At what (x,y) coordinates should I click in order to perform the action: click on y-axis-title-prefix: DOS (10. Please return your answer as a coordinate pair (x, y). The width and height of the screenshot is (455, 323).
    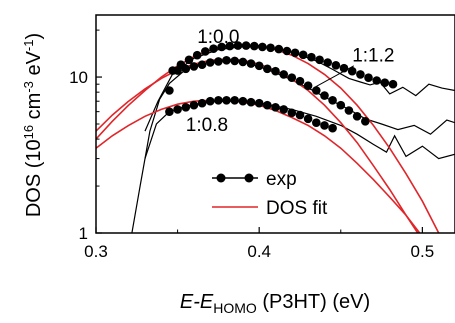
    Looking at the image, I should click on (34, 178).